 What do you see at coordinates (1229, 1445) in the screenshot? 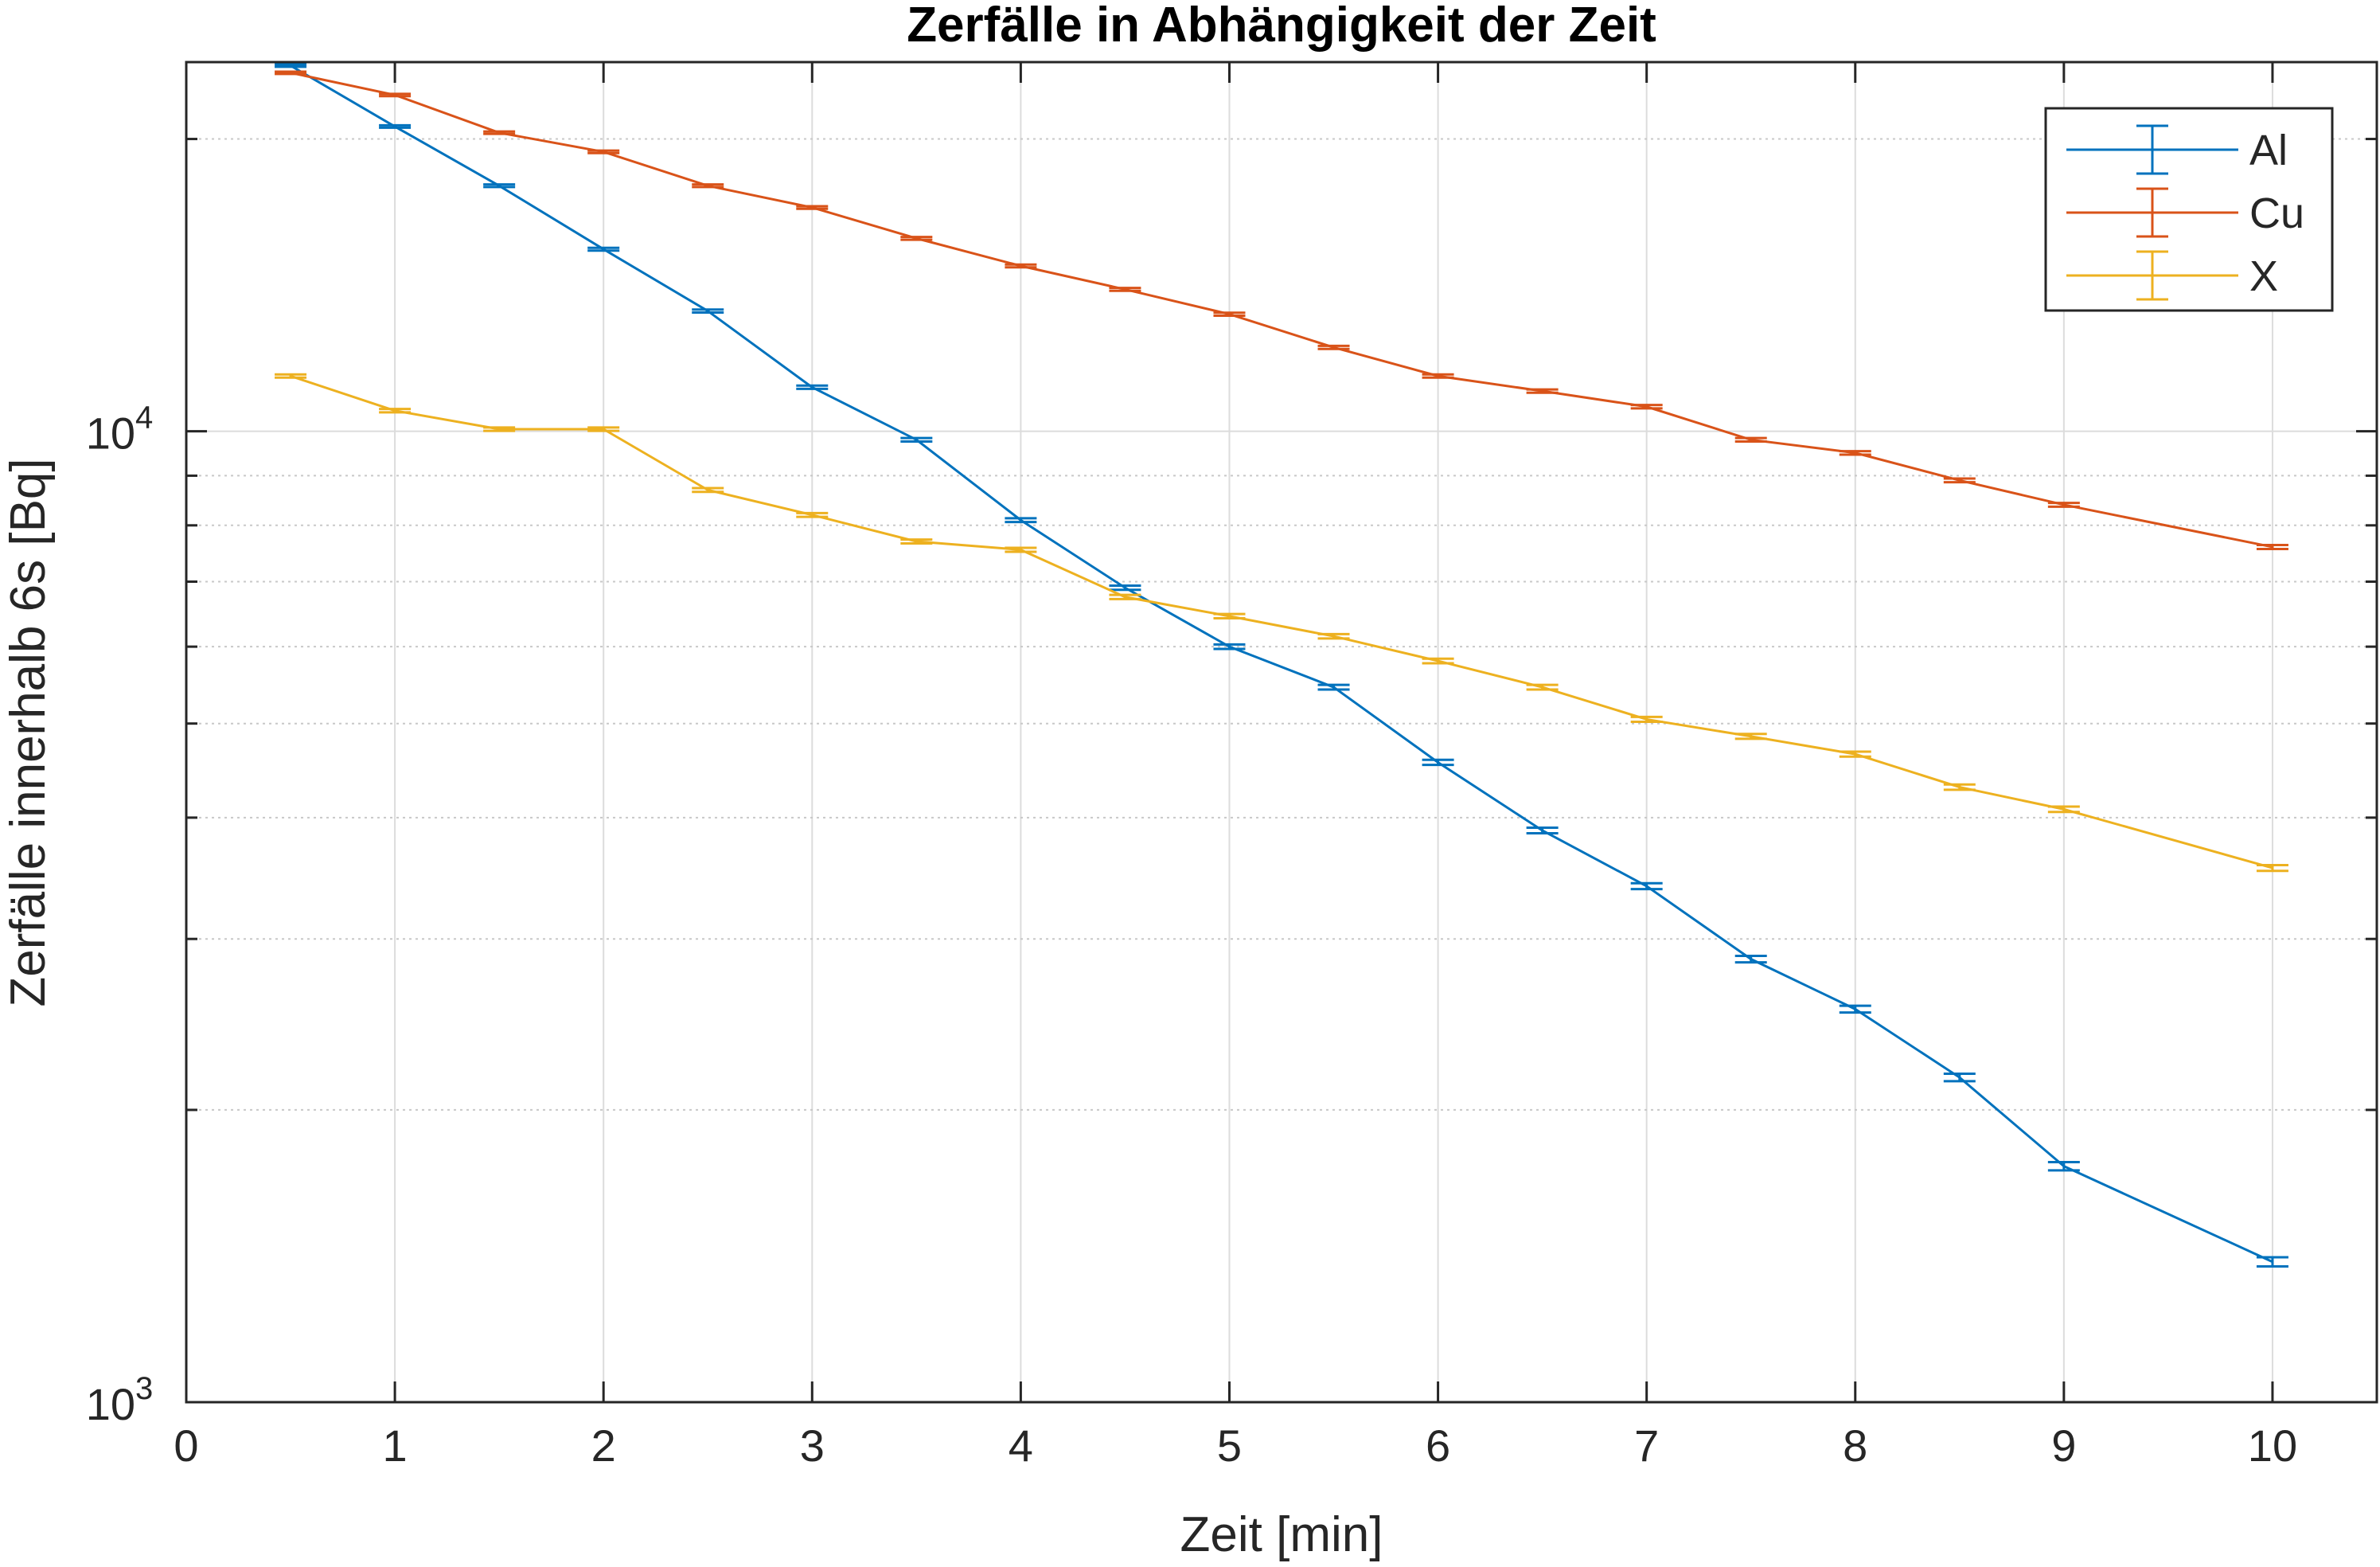
I see `x-tick-label: 5` at bounding box center [1229, 1445].